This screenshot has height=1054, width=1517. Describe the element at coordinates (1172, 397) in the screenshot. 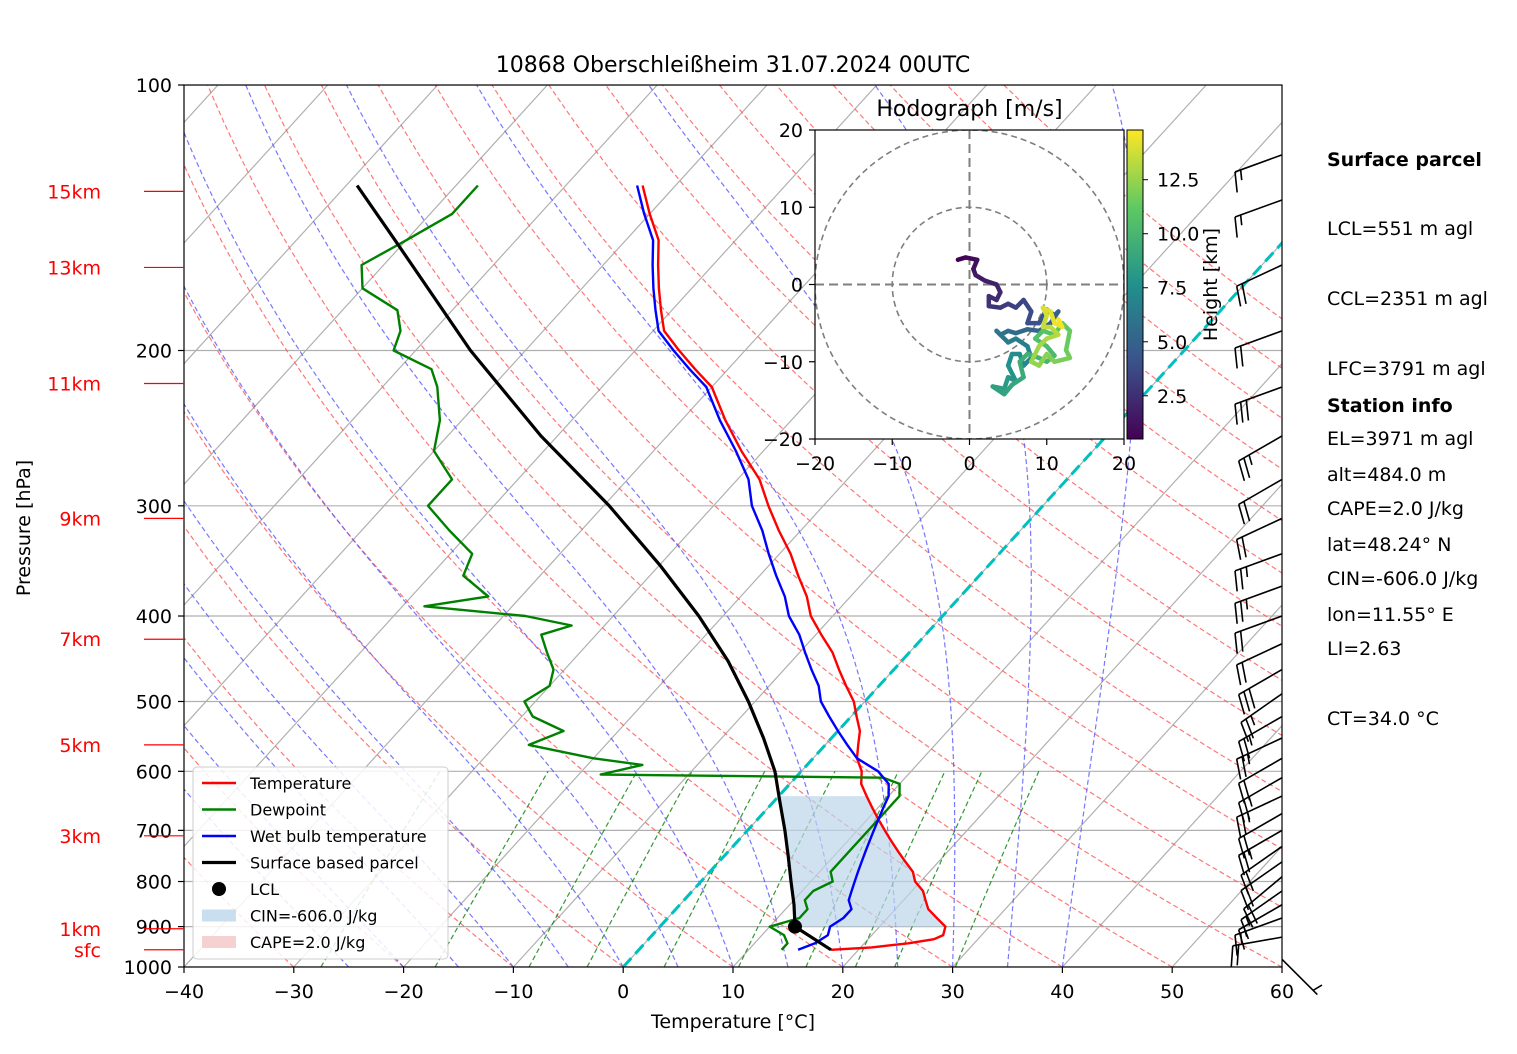

I see `colorbar-tick-label: 2.5` at that location.